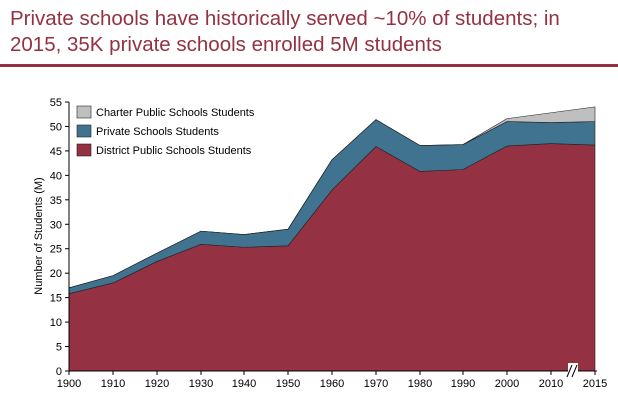 This screenshot has height=402, width=618. Describe the element at coordinates (59, 372) in the screenshot. I see `y-tick-label: 0` at that location.